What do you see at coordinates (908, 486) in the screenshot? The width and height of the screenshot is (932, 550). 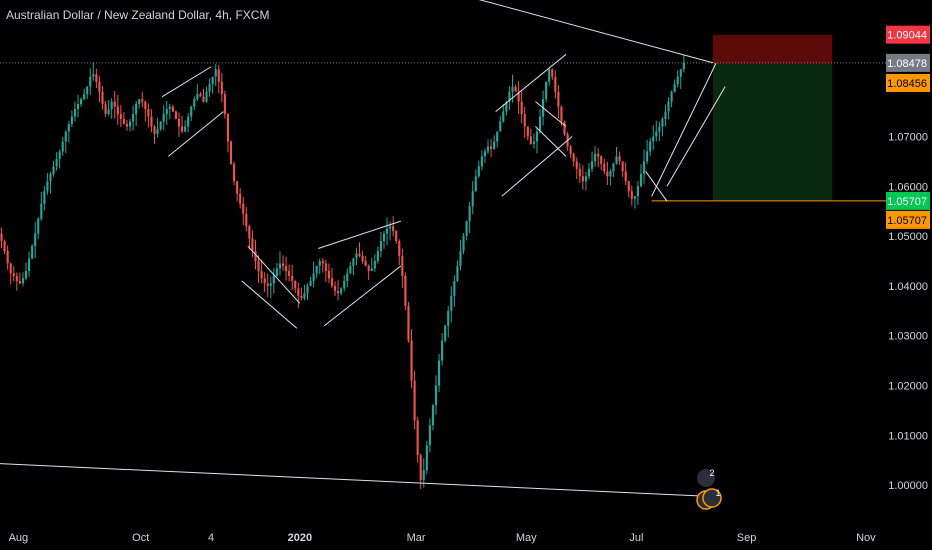 I see `price-tick-label: 1.00000` at bounding box center [908, 486].